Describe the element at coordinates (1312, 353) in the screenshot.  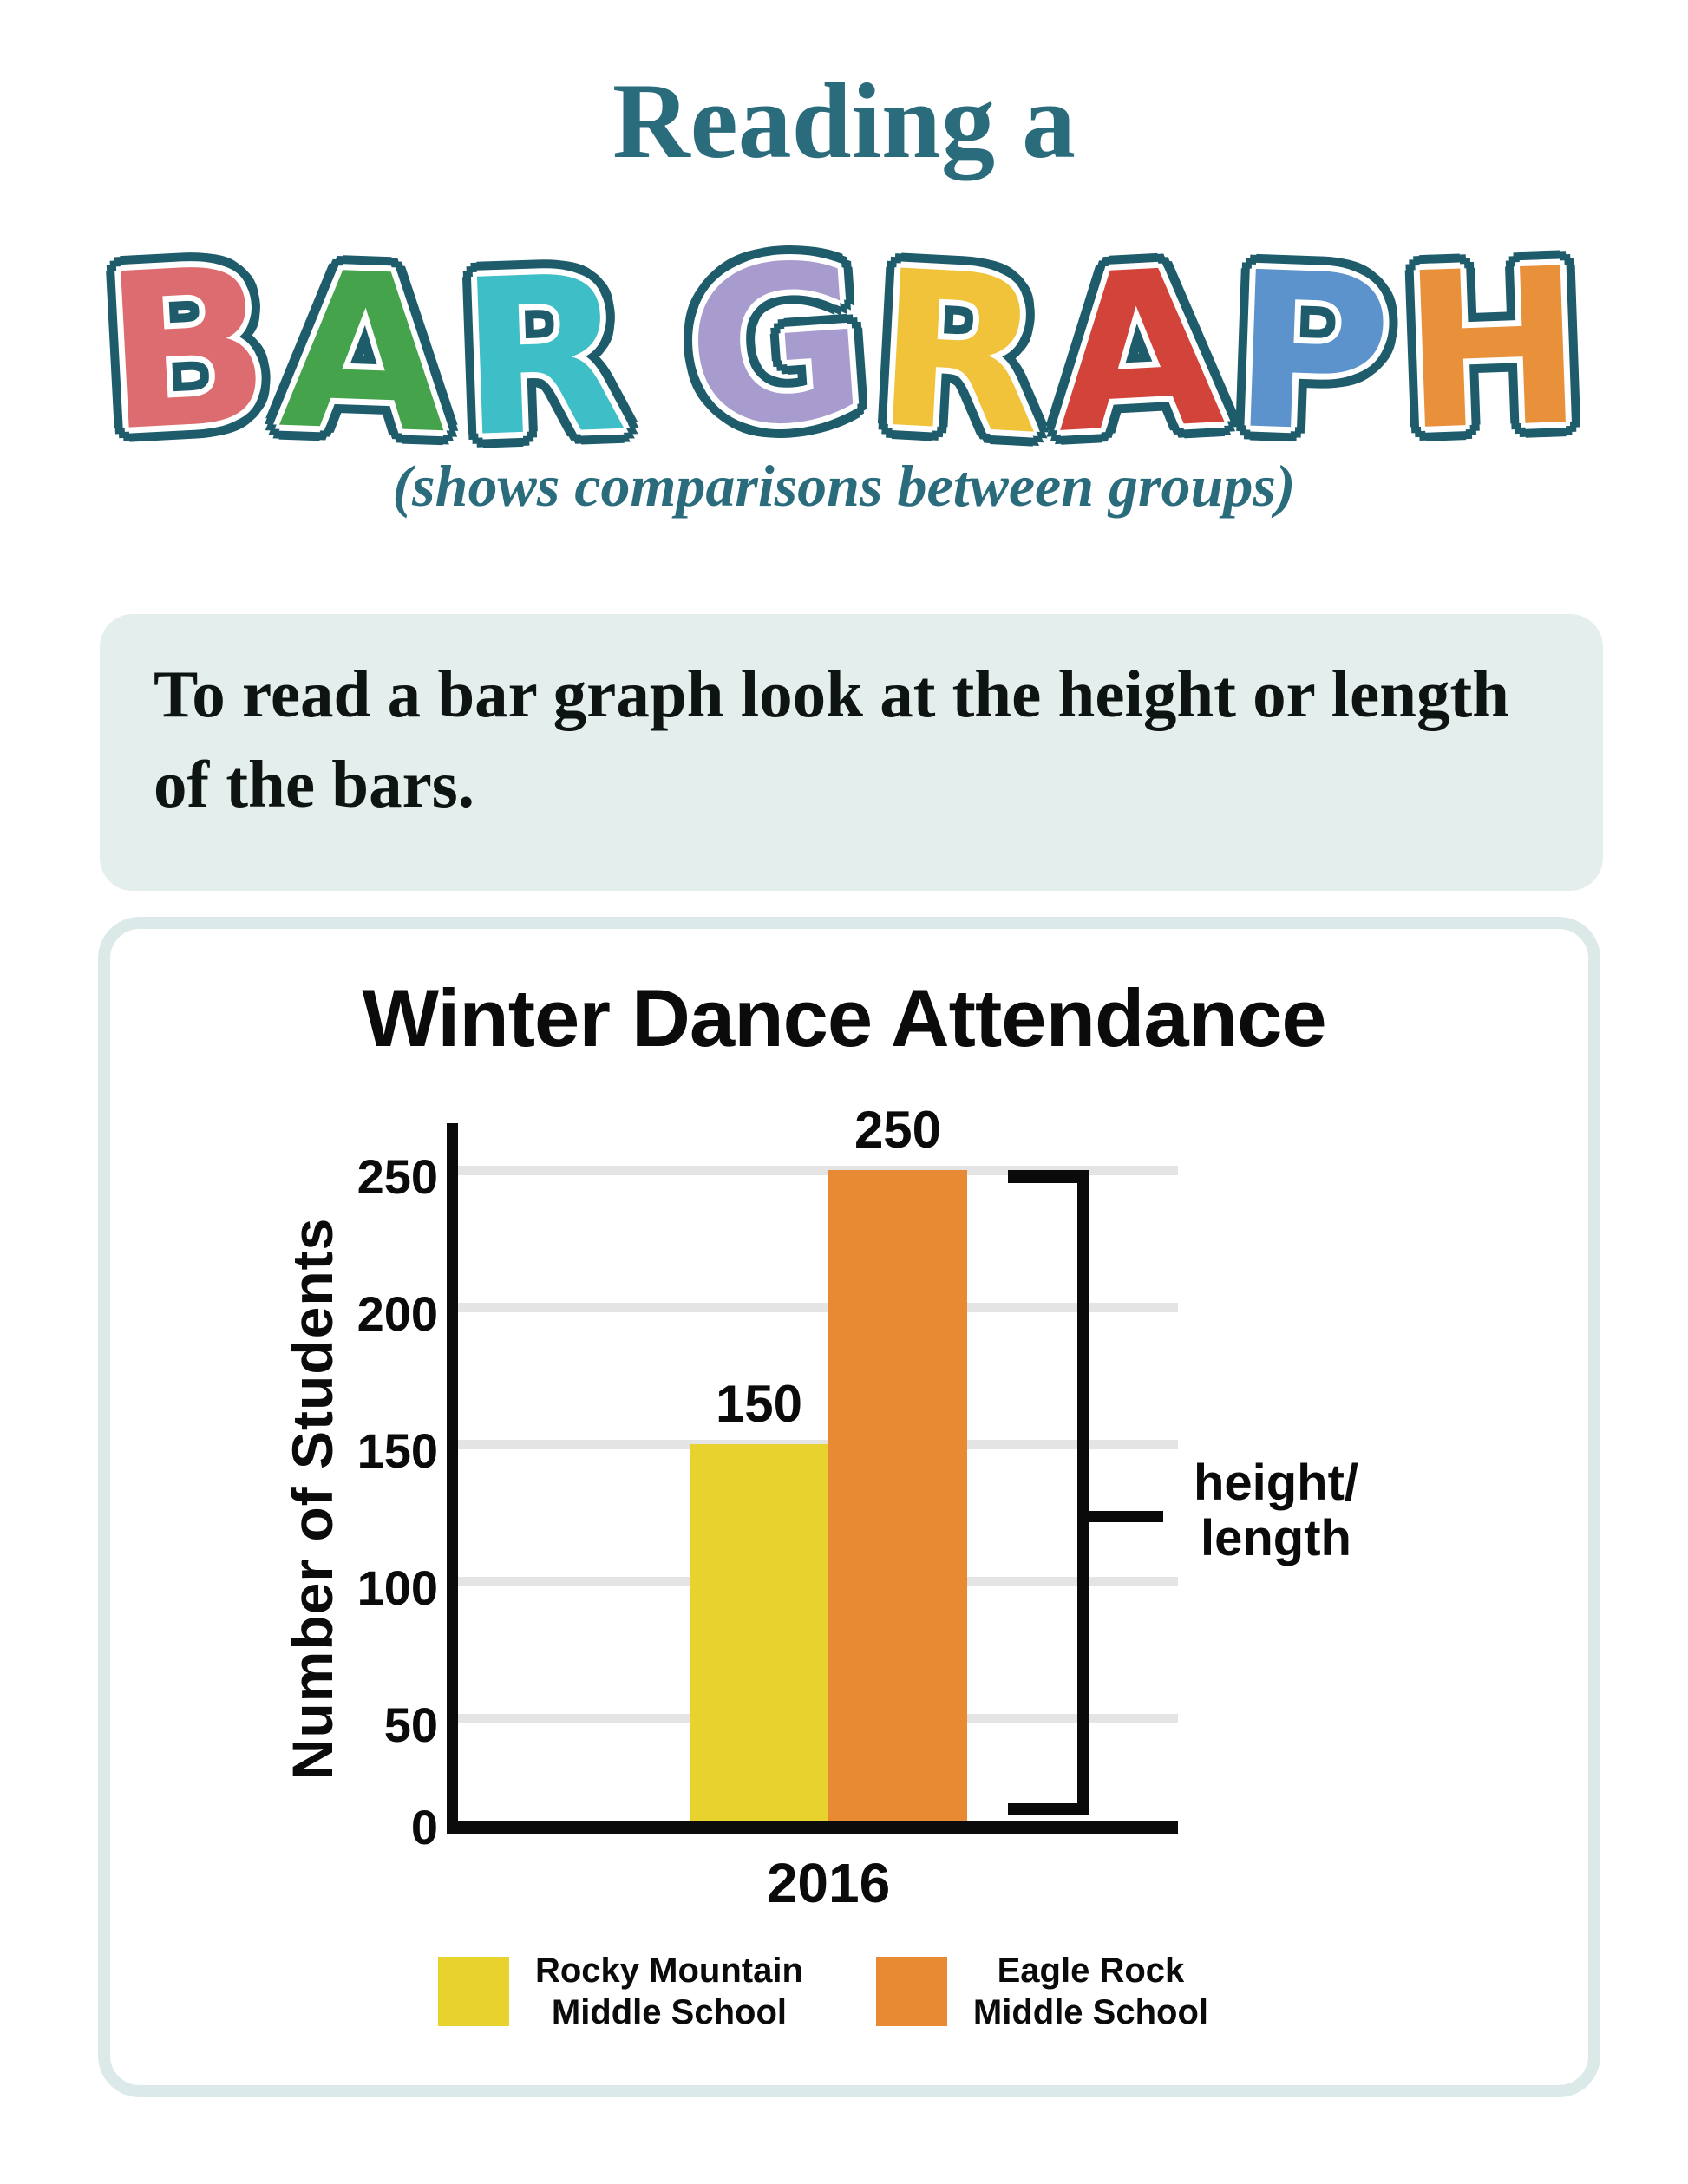
I see `wordmark-letter-p: P` at that location.